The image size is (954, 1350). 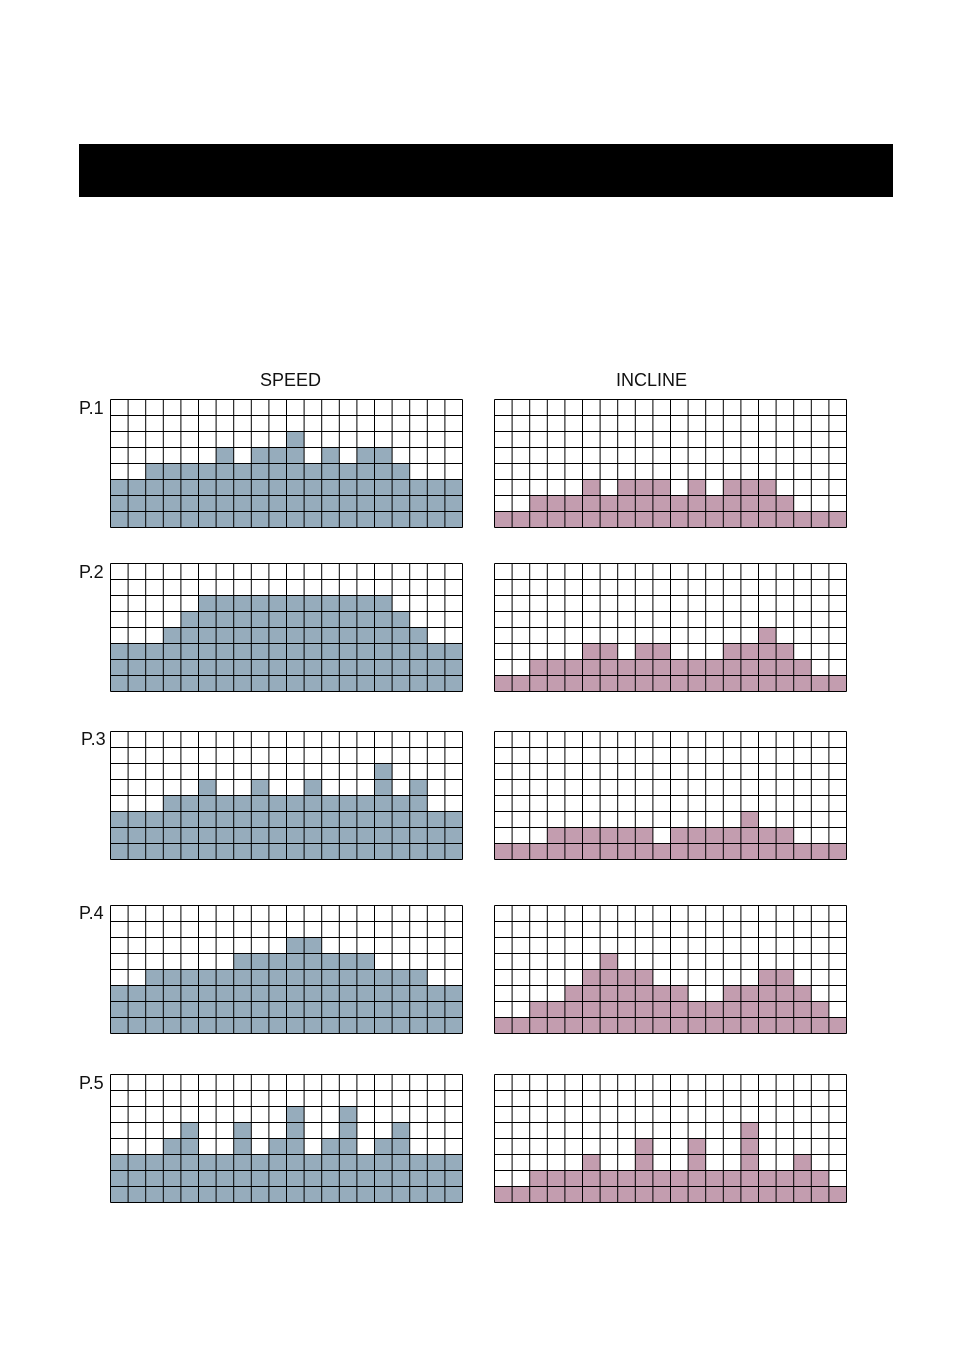 I want to click on p1-incline-gridlines, so click(x=670, y=463).